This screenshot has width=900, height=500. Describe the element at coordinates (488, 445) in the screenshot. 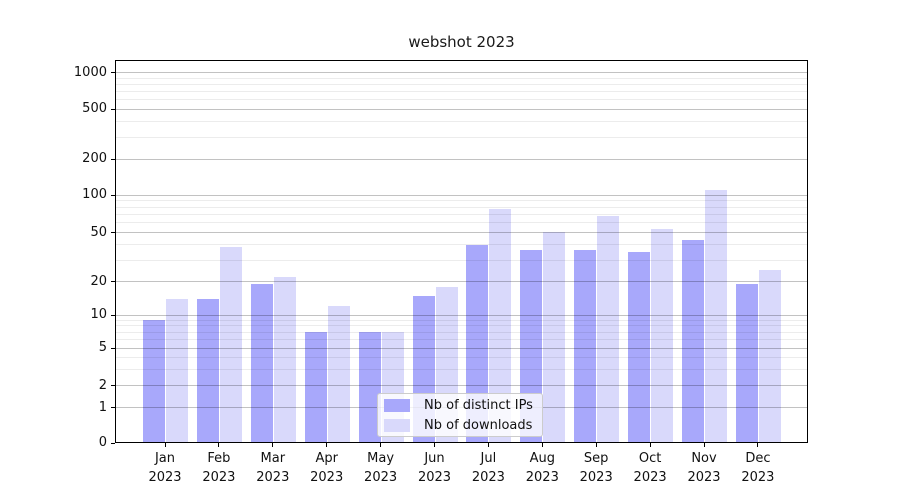

I see `x-tick-jul` at that location.